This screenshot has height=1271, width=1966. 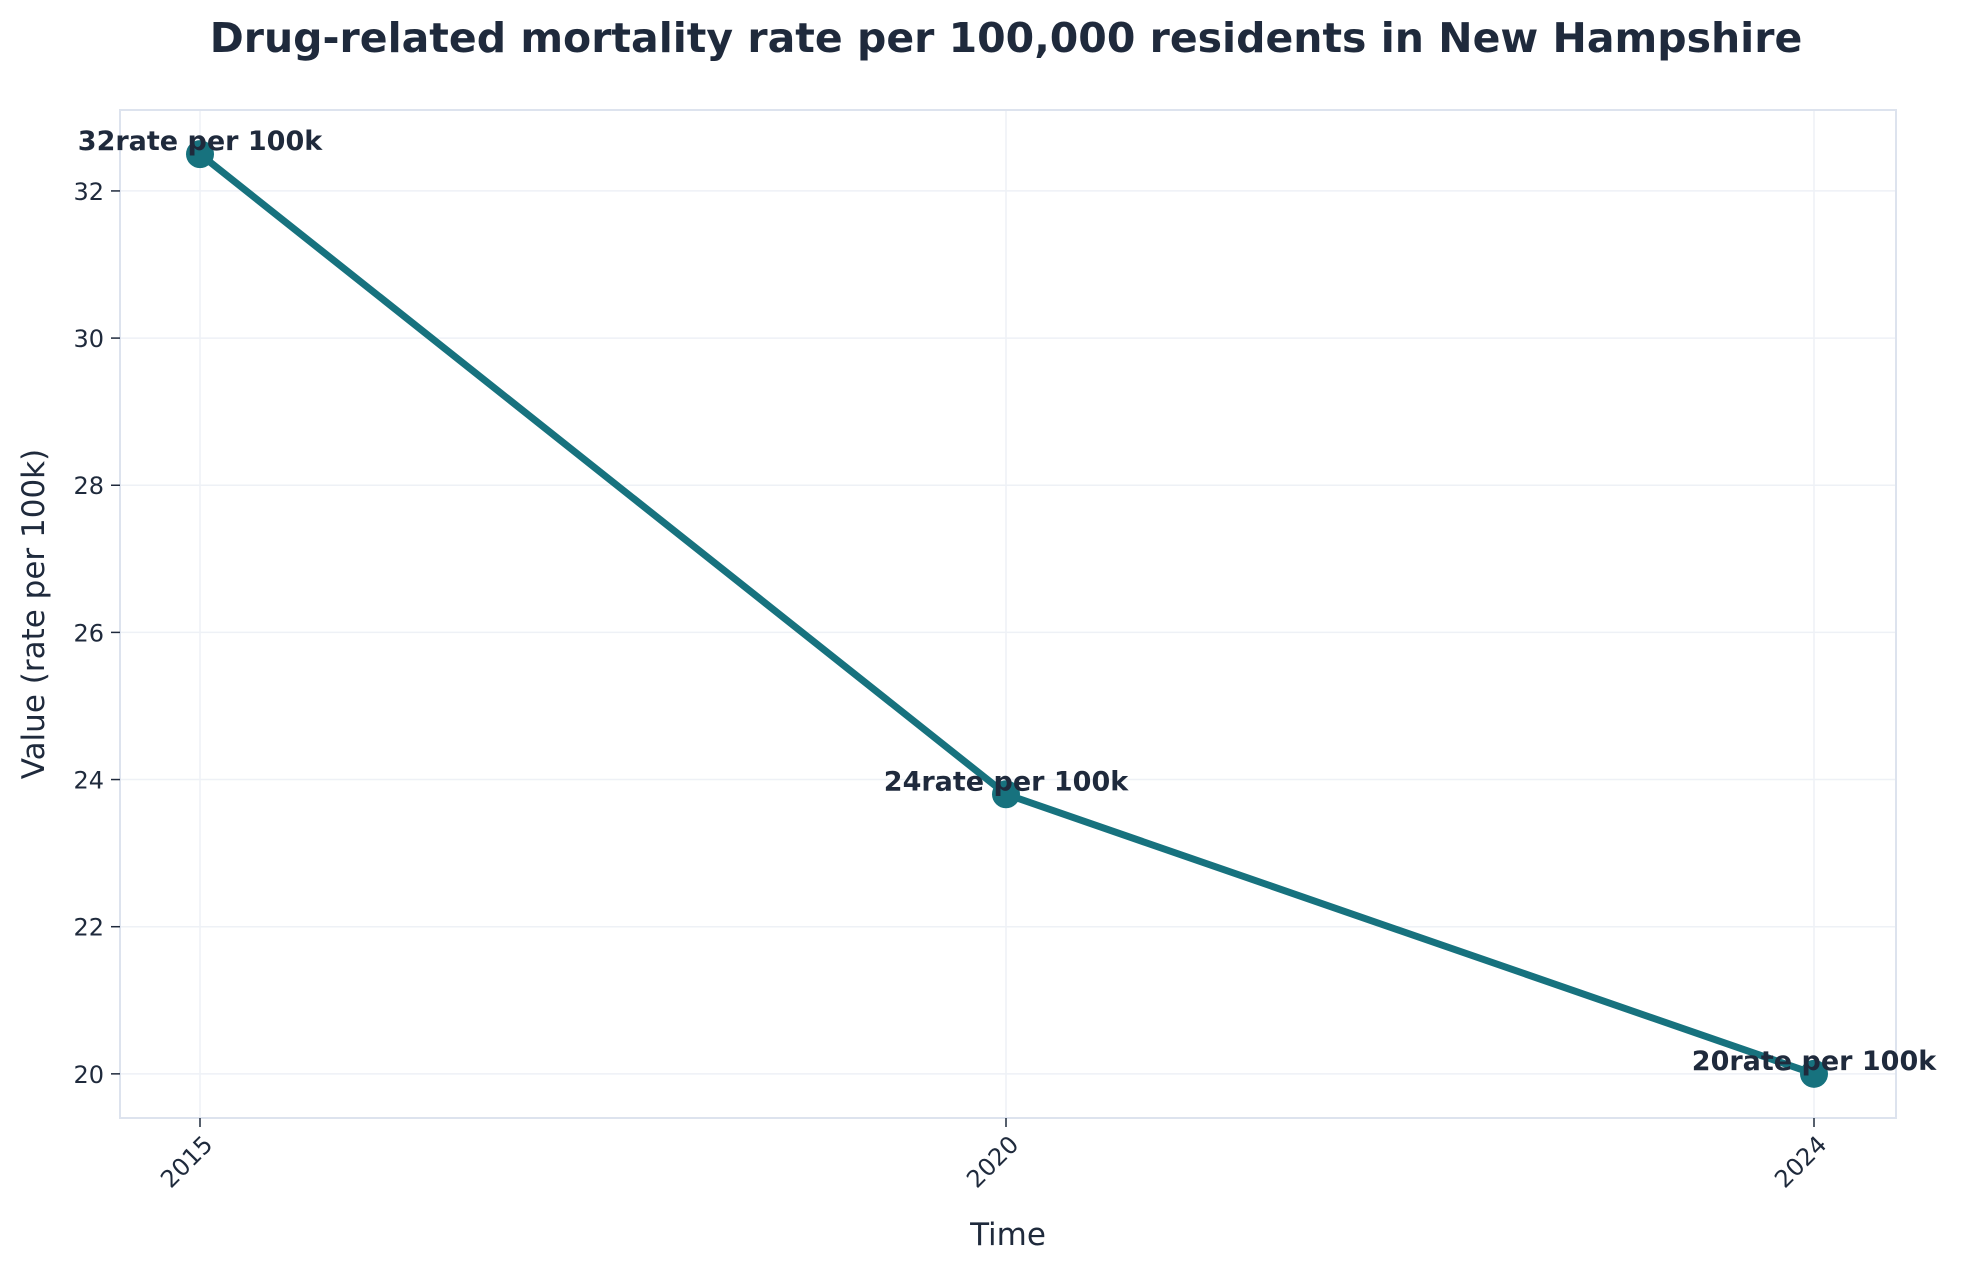 I want to click on y-tick-label: 32, so click(x=88, y=192).